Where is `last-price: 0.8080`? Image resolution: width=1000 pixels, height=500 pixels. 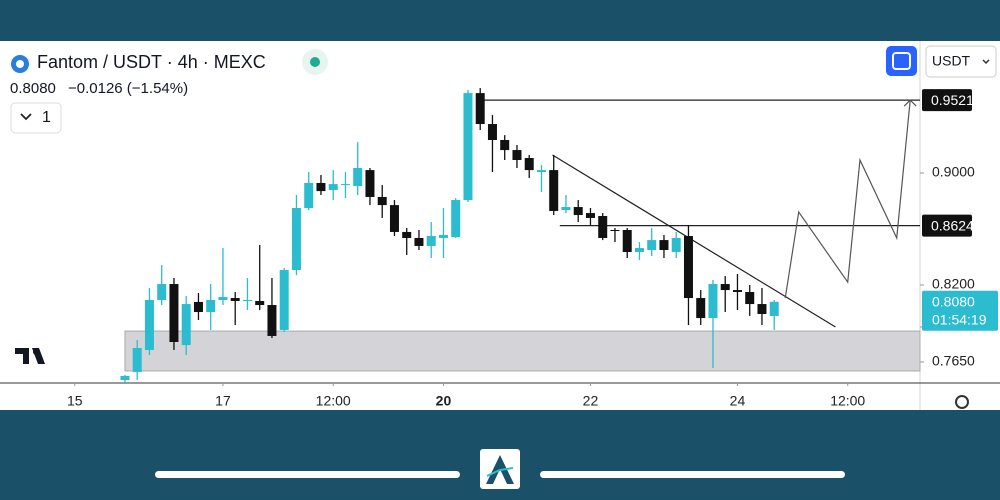 last-price: 0.8080 is located at coordinates (33, 88).